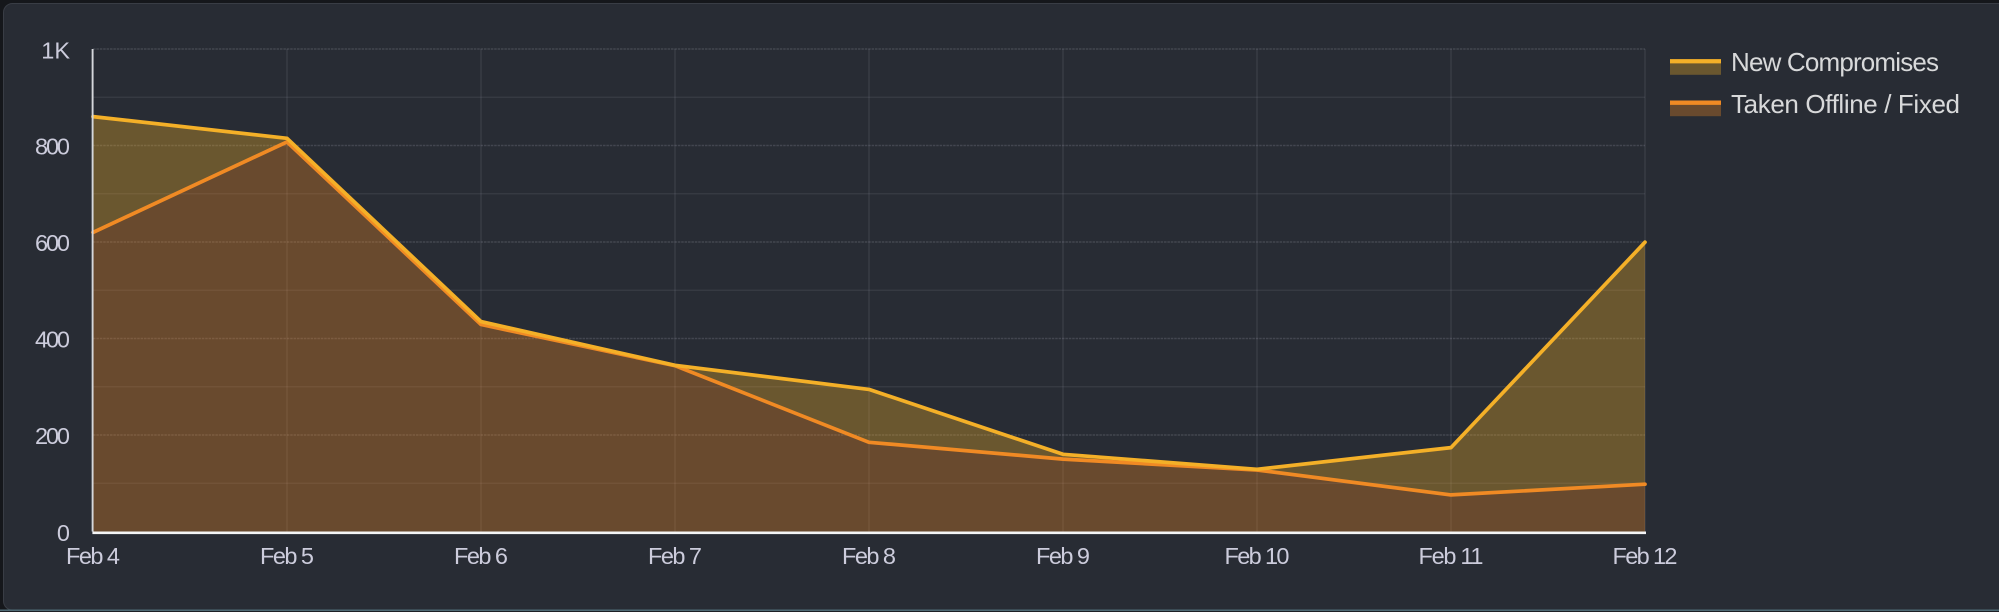 The width and height of the screenshot is (1999, 612). Describe the element at coordinates (63, 533) in the screenshot. I see `svg-text: 0` at that location.